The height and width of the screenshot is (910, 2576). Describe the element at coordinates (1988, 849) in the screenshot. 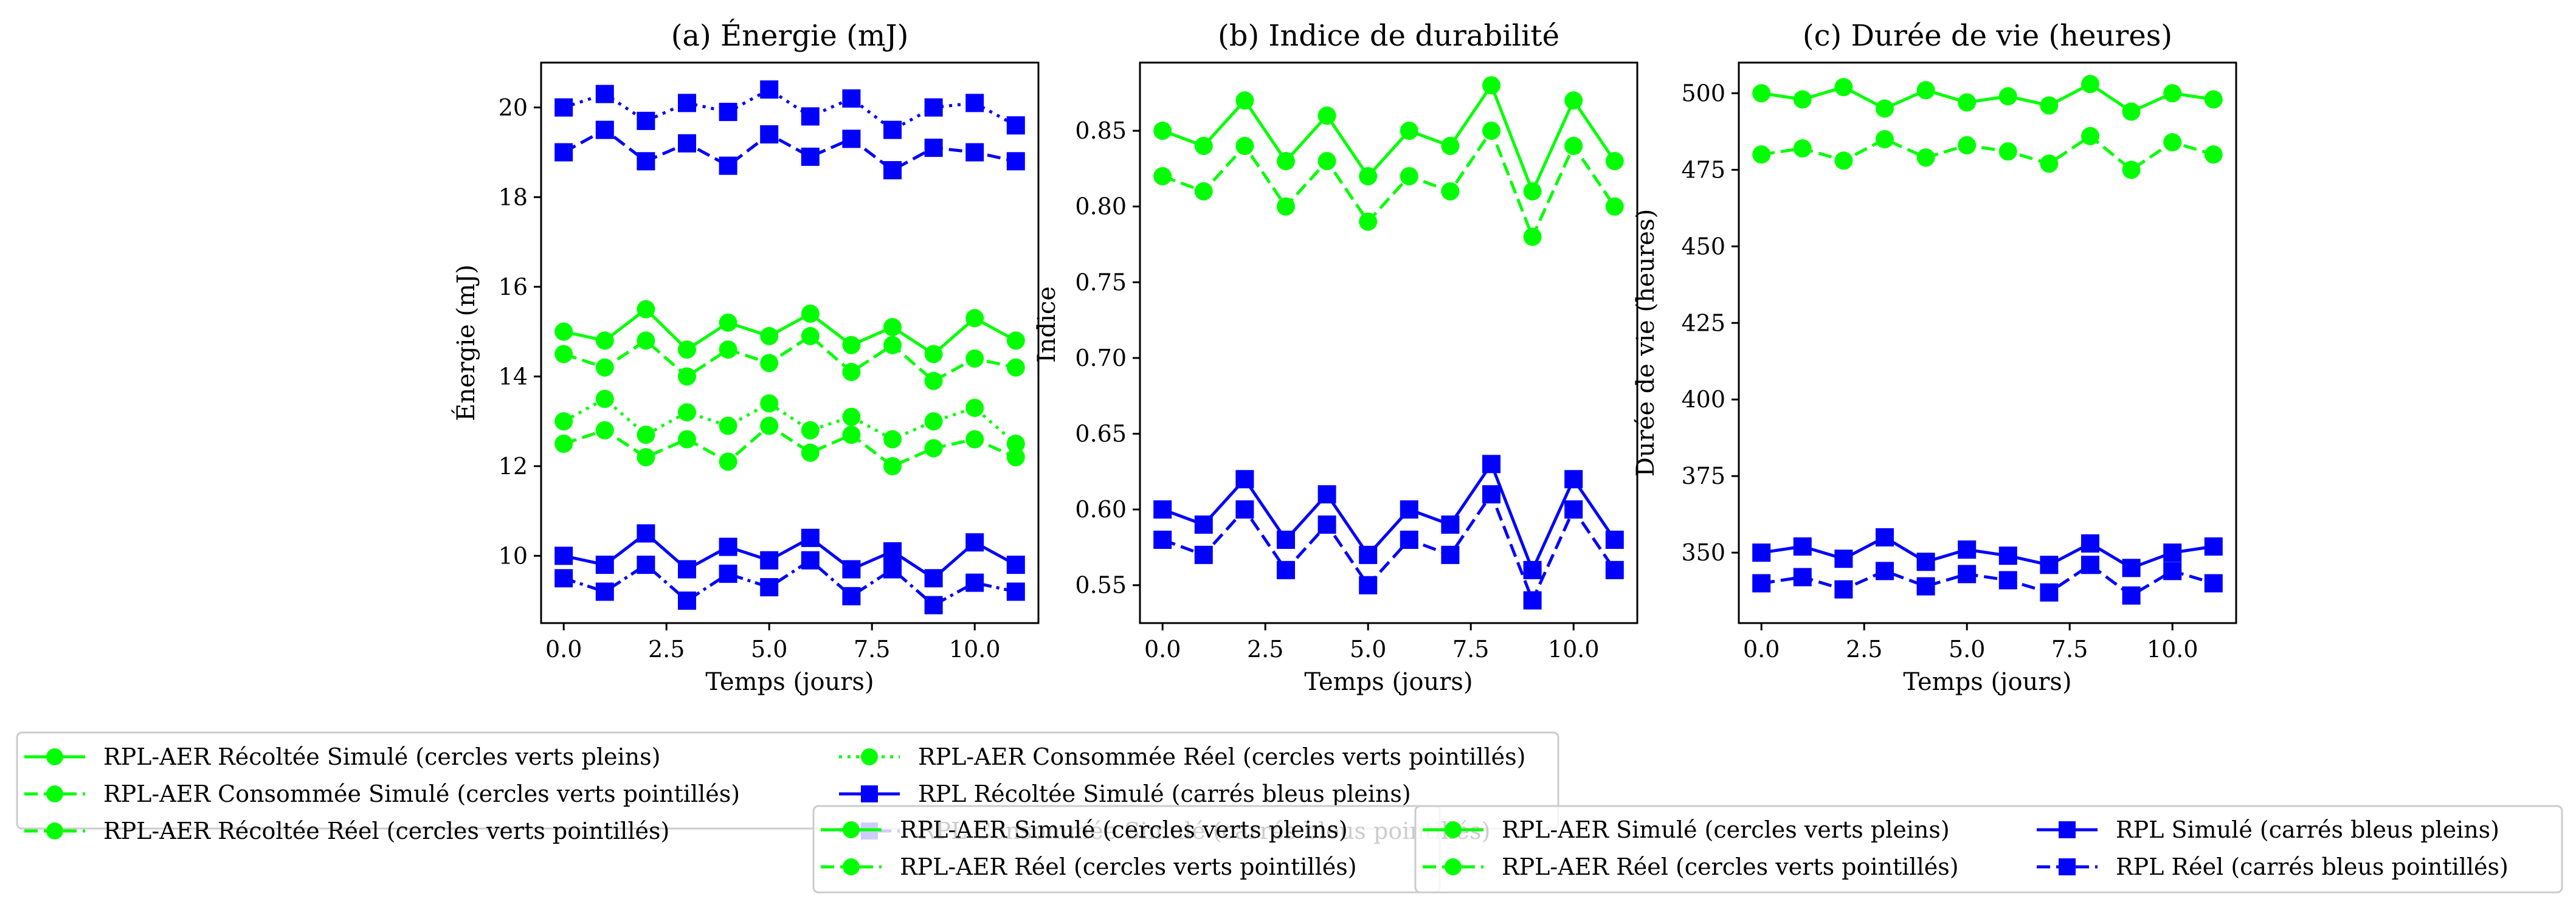

I see `legend-box` at that location.